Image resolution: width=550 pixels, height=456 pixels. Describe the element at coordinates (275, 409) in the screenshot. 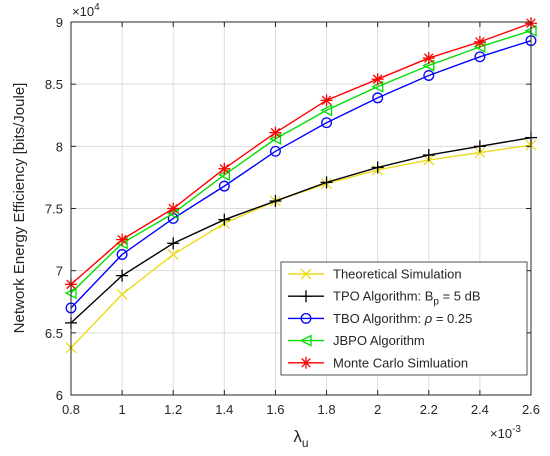

I see `x-tick-label: 1.6` at that location.